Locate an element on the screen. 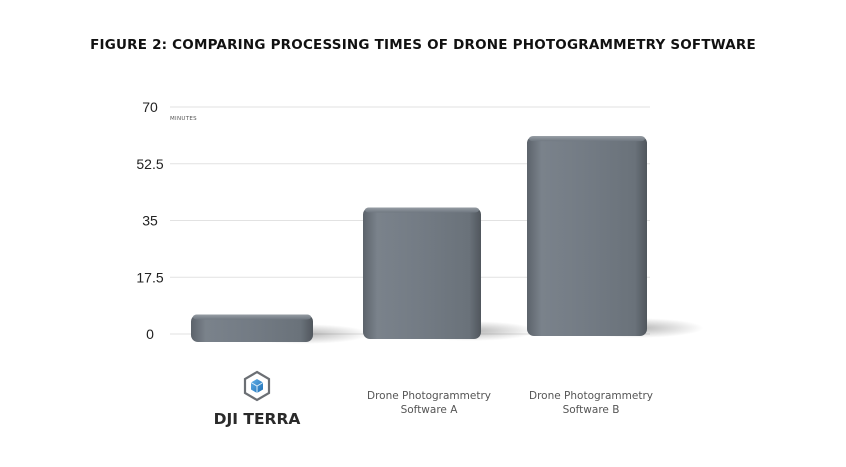 This screenshot has height=467, width=846. y-axis: 0 17.5 35 52.5 70 is located at coordinates (149, 220).